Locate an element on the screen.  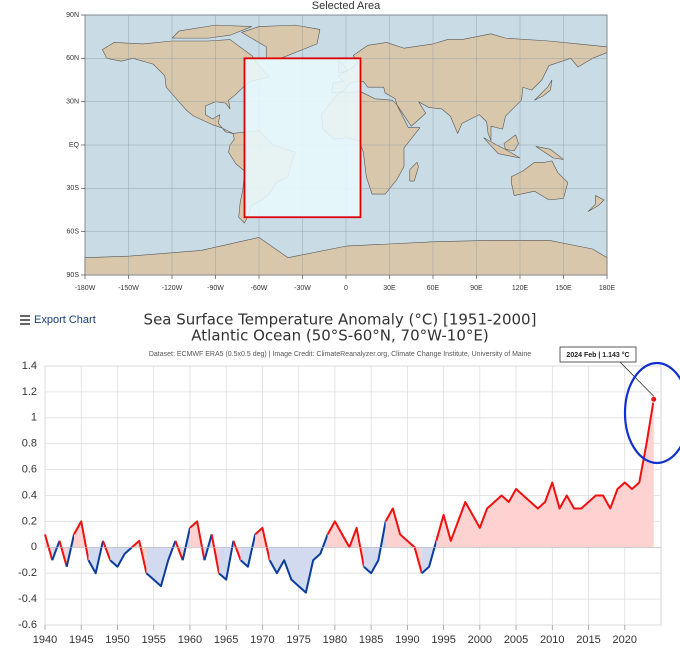
map-x-label: -60W is located at coordinates (259, 288).